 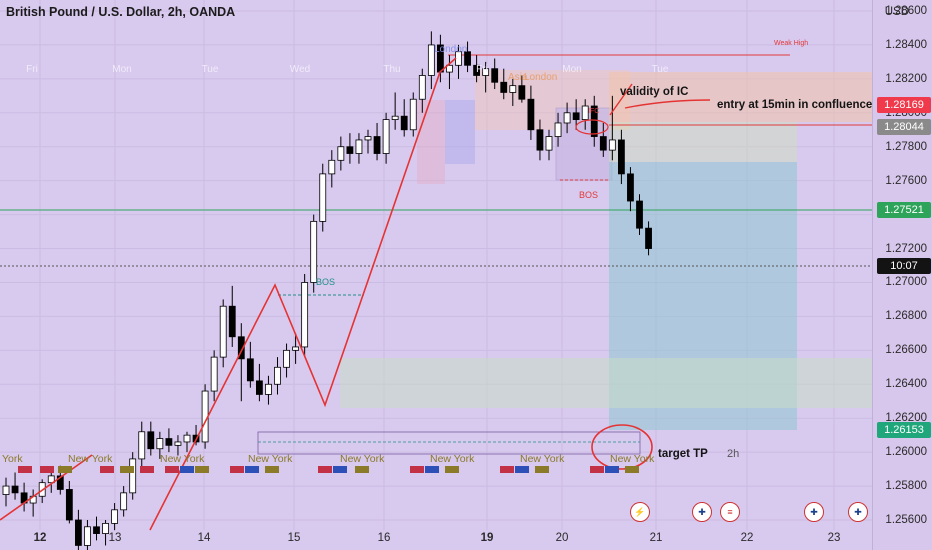 What do you see at coordinates (121, 12) in the screenshot?
I see `chart-title: British Pound / U.S. Dollar, 2h, OANDA` at bounding box center [121, 12].